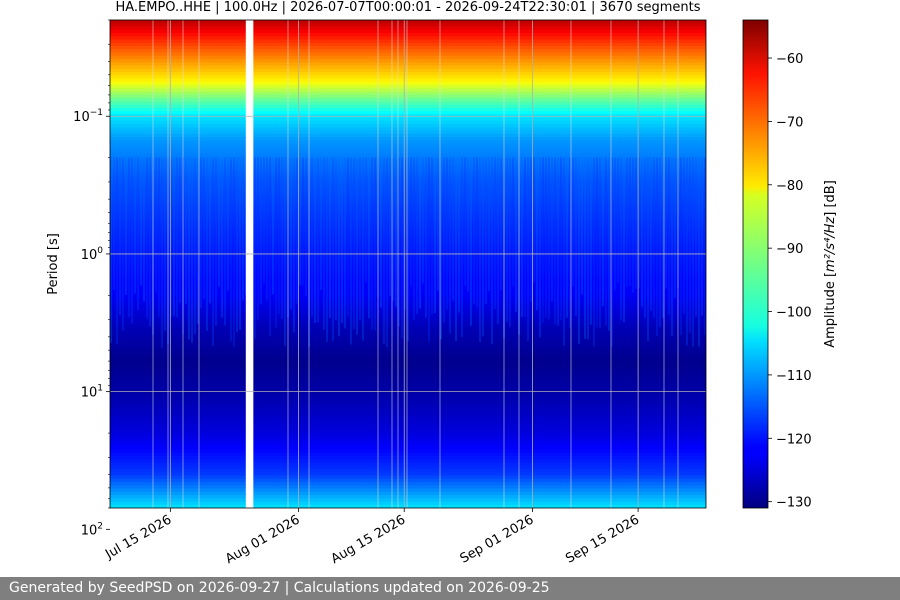  What do you see at coordinates (830, 264) in the screenshot?
I see `colorbar-label: Amplitude [m²/s⁴/Hz] [dB]` at bounding box center [830, 264].